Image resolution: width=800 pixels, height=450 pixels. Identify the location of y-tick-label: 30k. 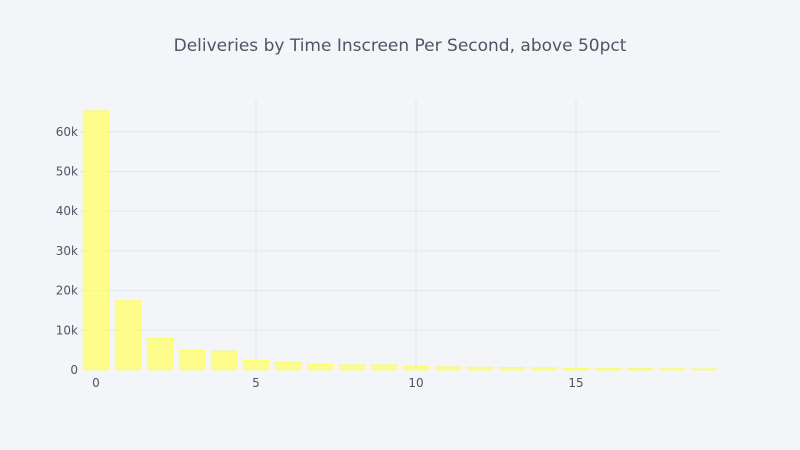
(67, 251).